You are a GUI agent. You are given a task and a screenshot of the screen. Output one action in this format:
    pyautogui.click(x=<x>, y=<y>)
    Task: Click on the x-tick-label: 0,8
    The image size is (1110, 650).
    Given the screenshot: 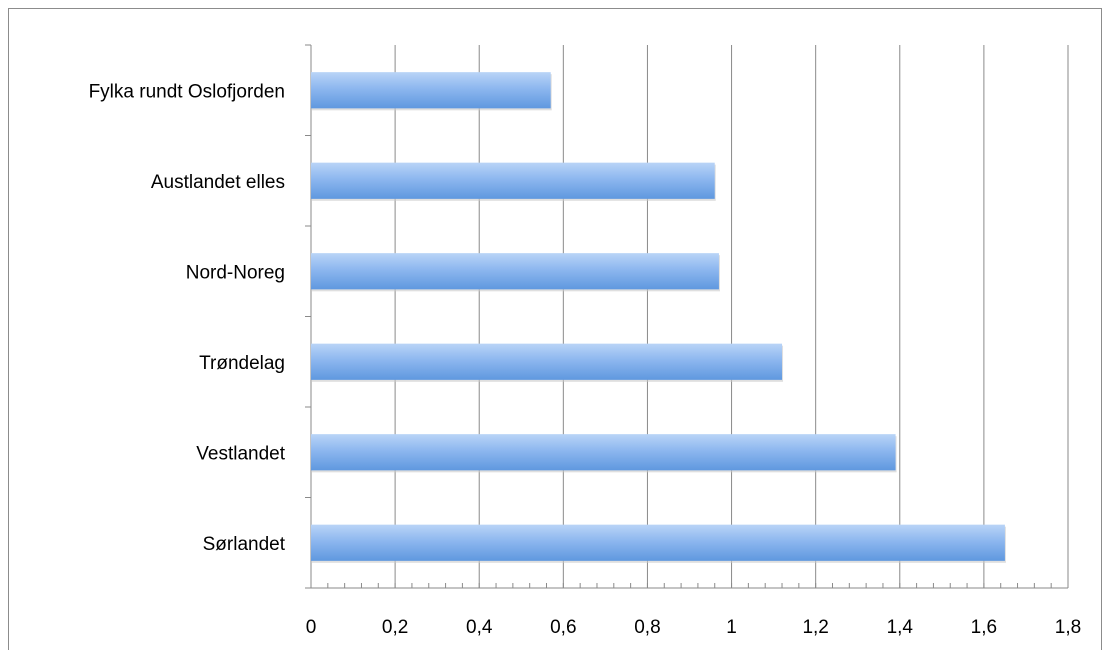 What is the action you would take?
    pyautogui.click(x=647, y=627)
    